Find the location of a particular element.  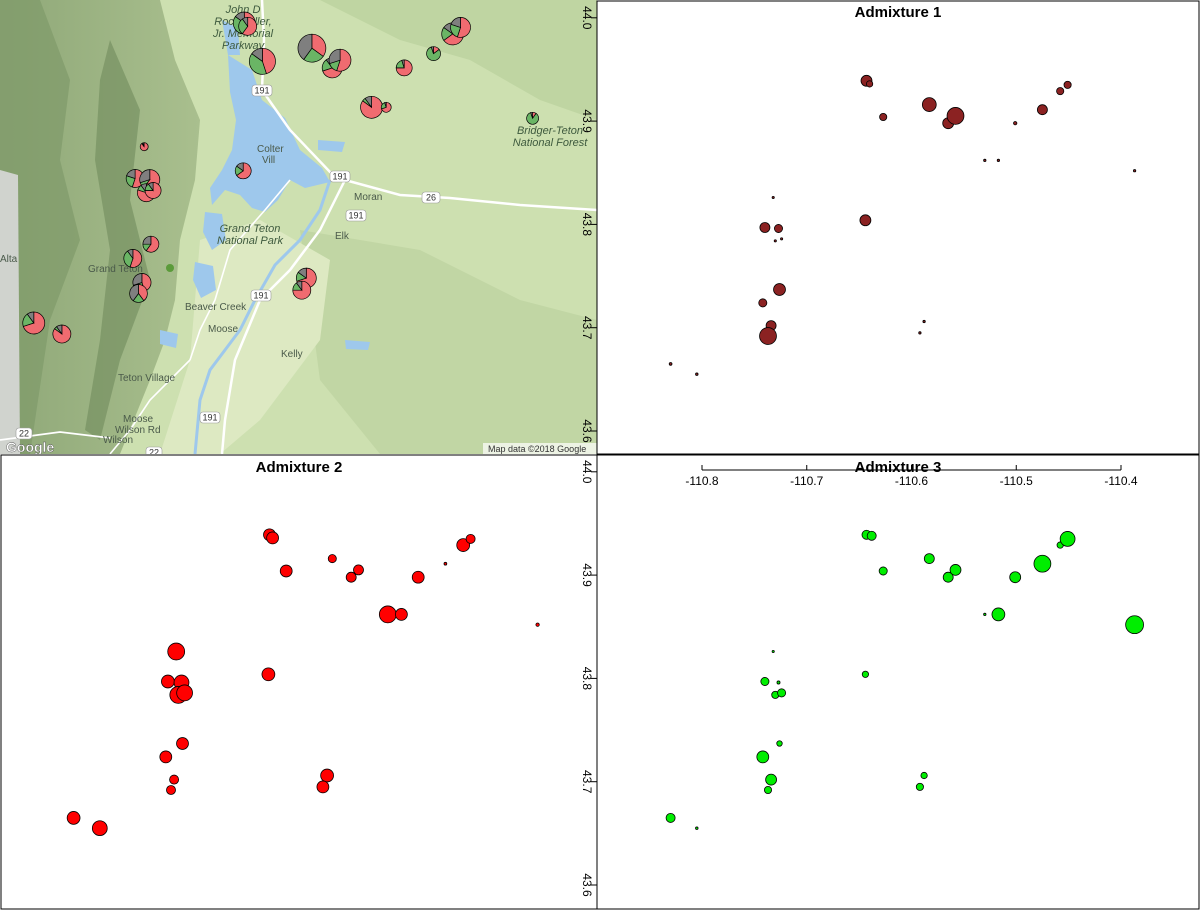

y-axis-bottom: 43.6 43.7 43.8 43.9 44.0 is located at coordinates (589, 678).